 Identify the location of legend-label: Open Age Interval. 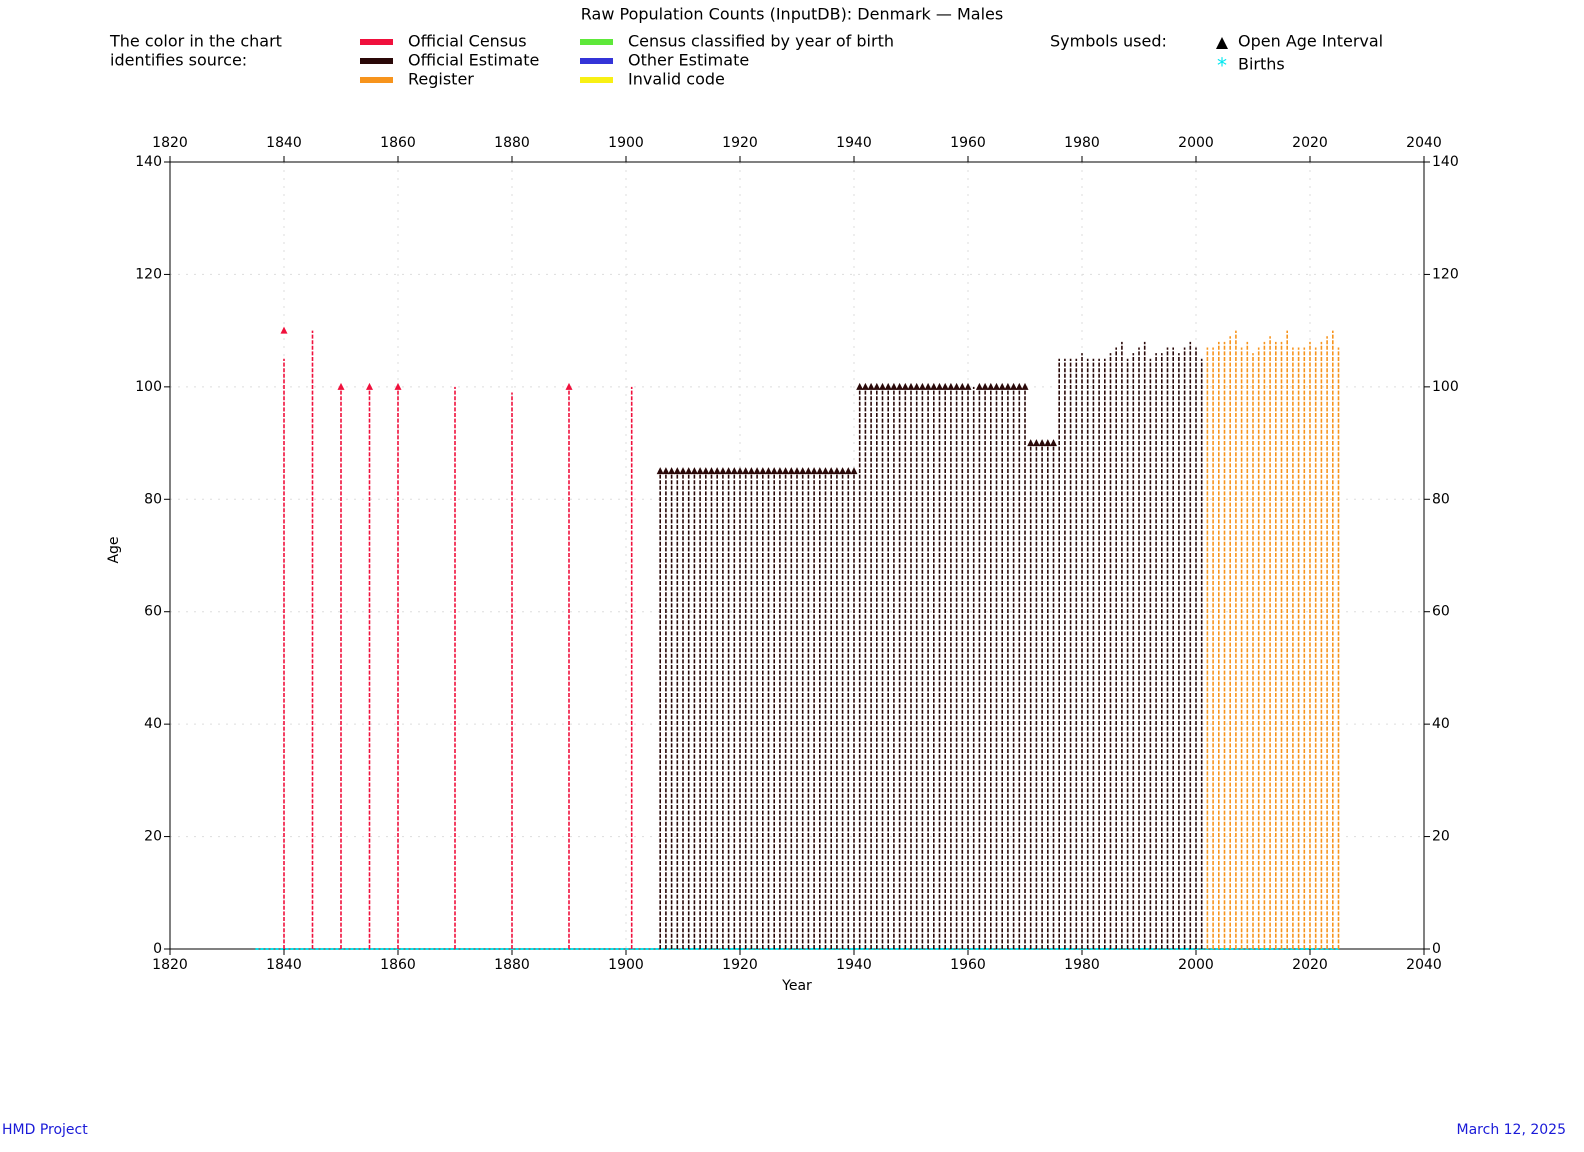
(1310, 41).